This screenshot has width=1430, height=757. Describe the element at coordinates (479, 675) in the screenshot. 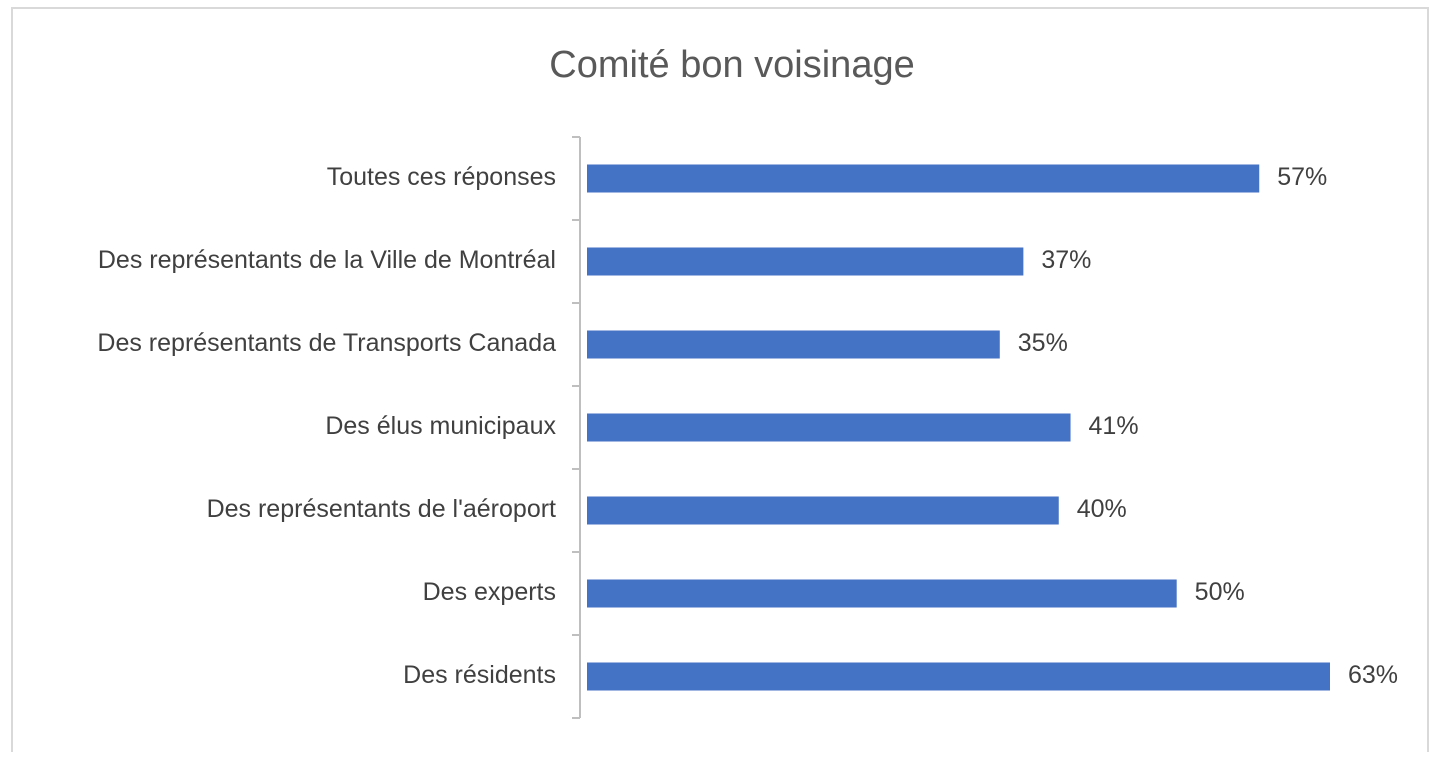

I see `y-tick-label: Des résidents` at that location.